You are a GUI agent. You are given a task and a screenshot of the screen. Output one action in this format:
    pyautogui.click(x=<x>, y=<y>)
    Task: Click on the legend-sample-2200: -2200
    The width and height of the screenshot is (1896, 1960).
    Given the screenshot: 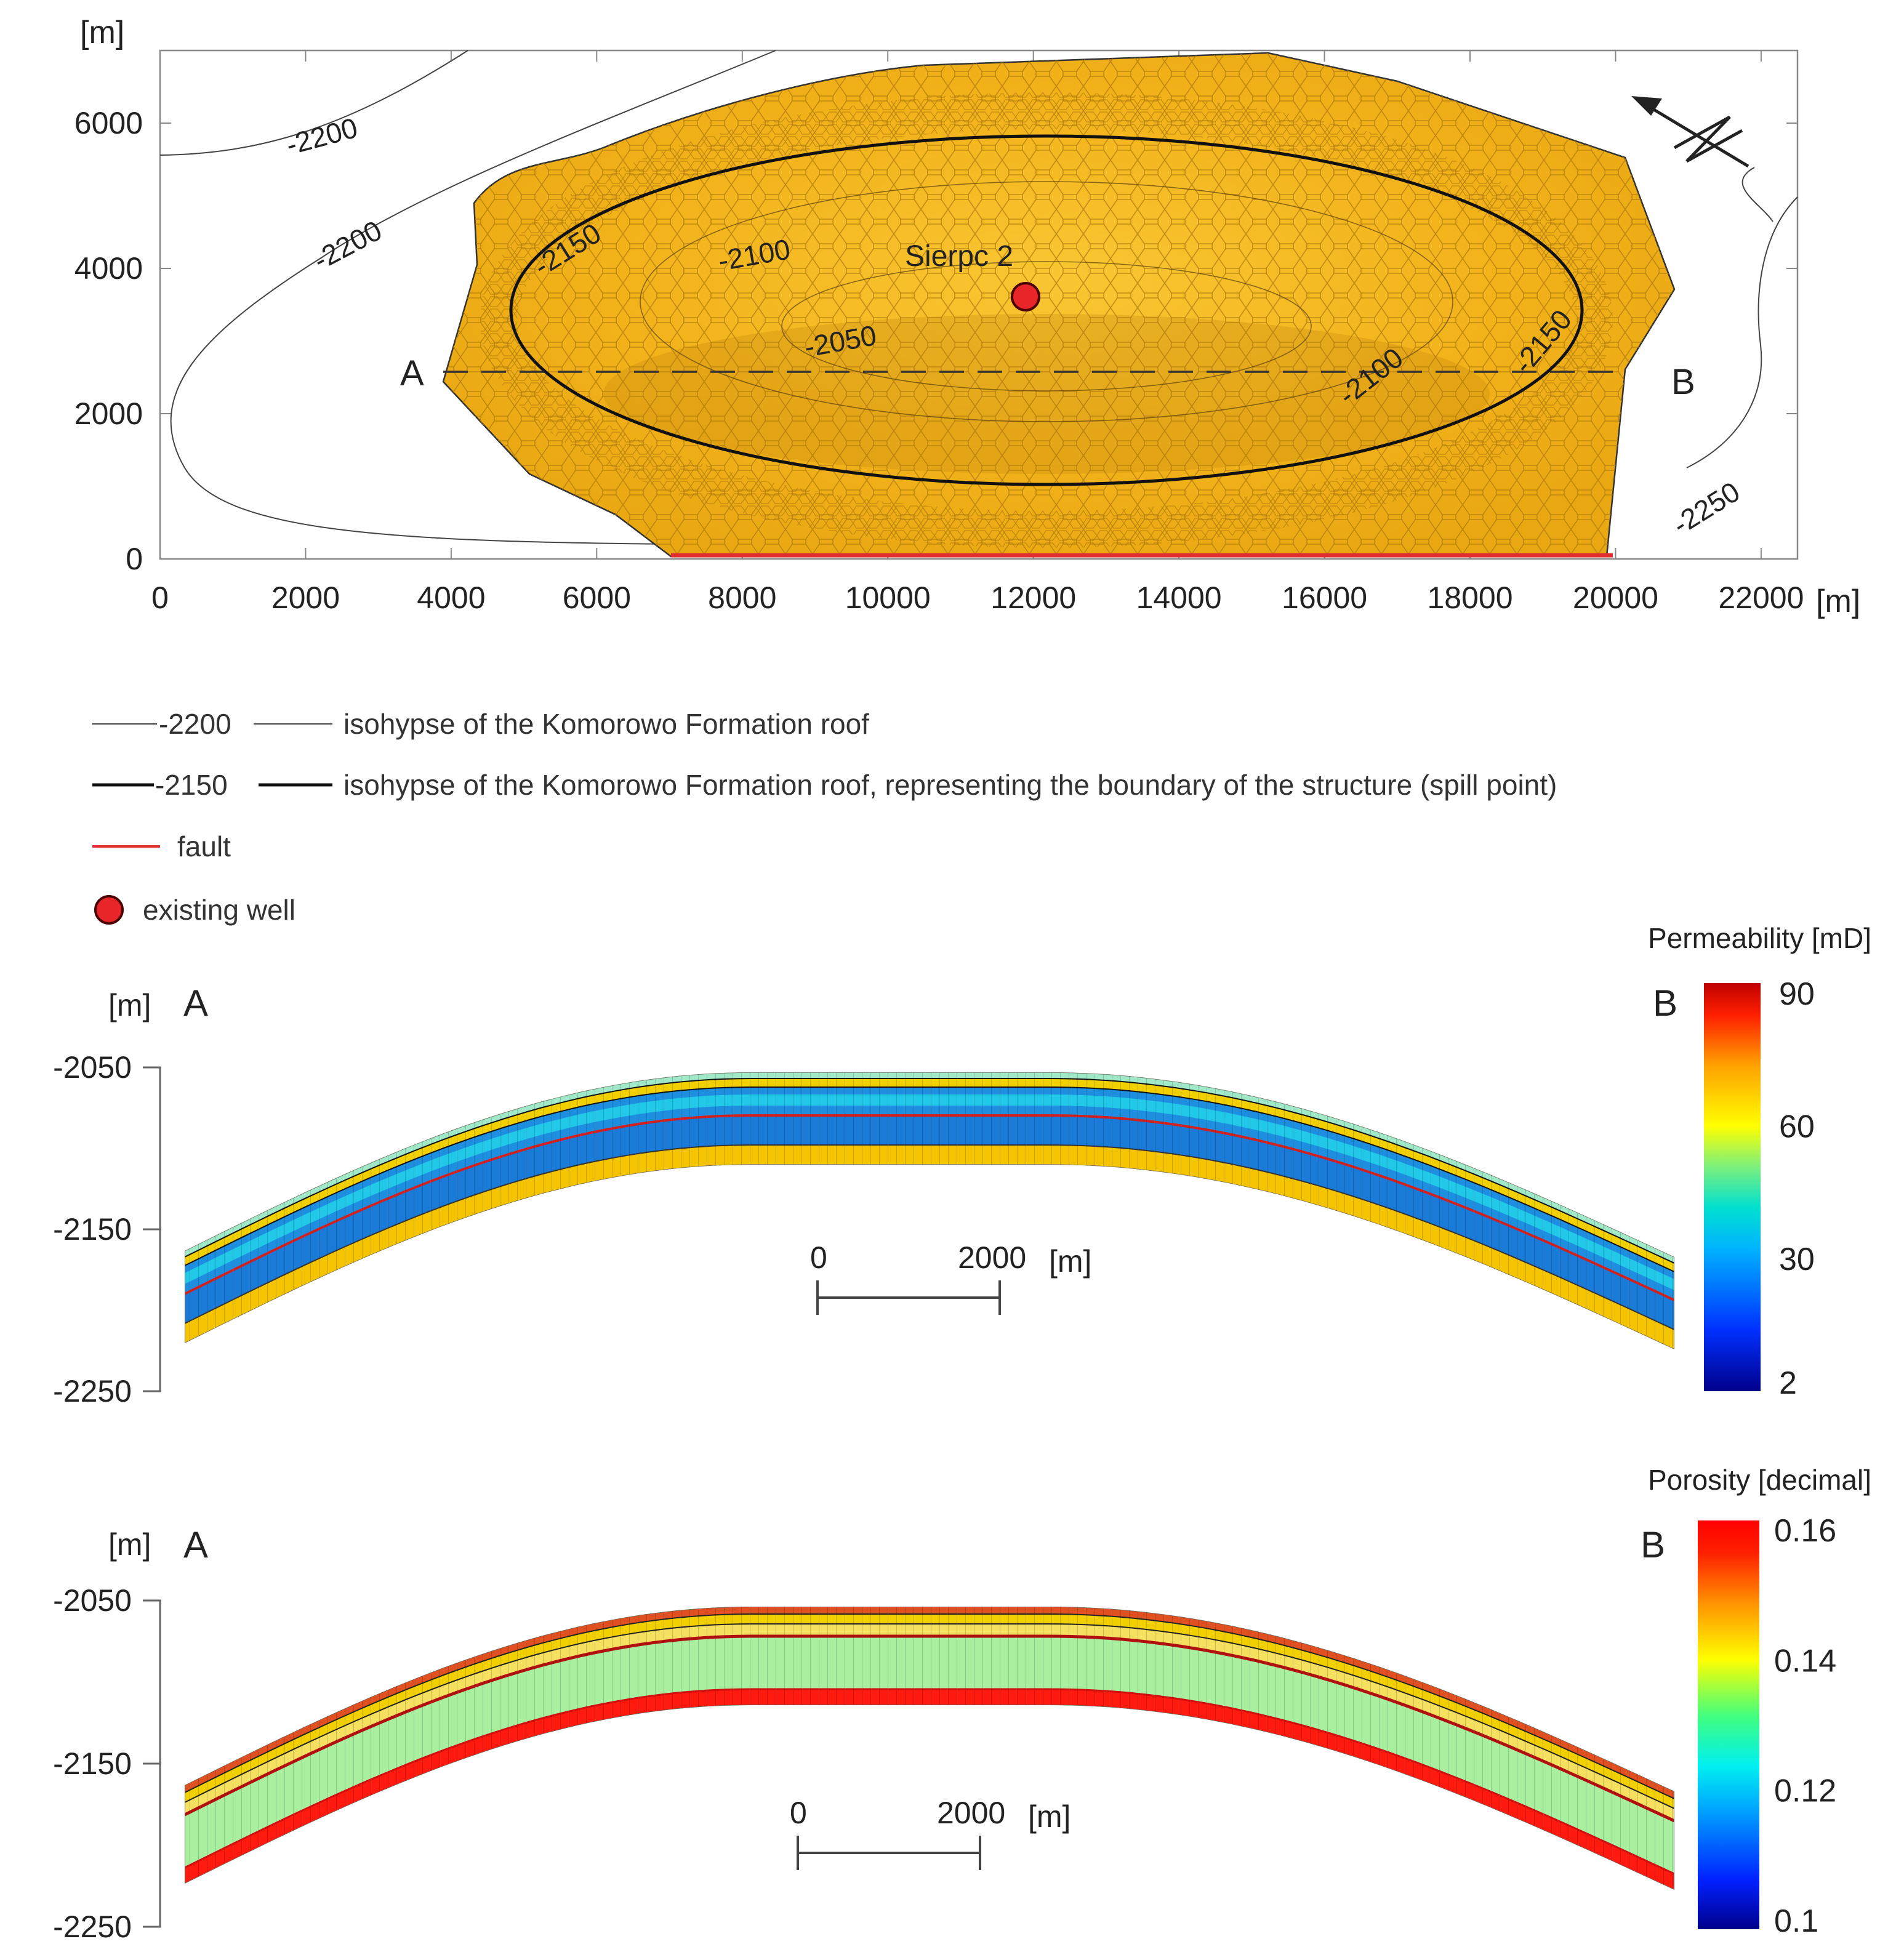 What is the action you would take?
    pyautogui.click(x=195, y=724)
    